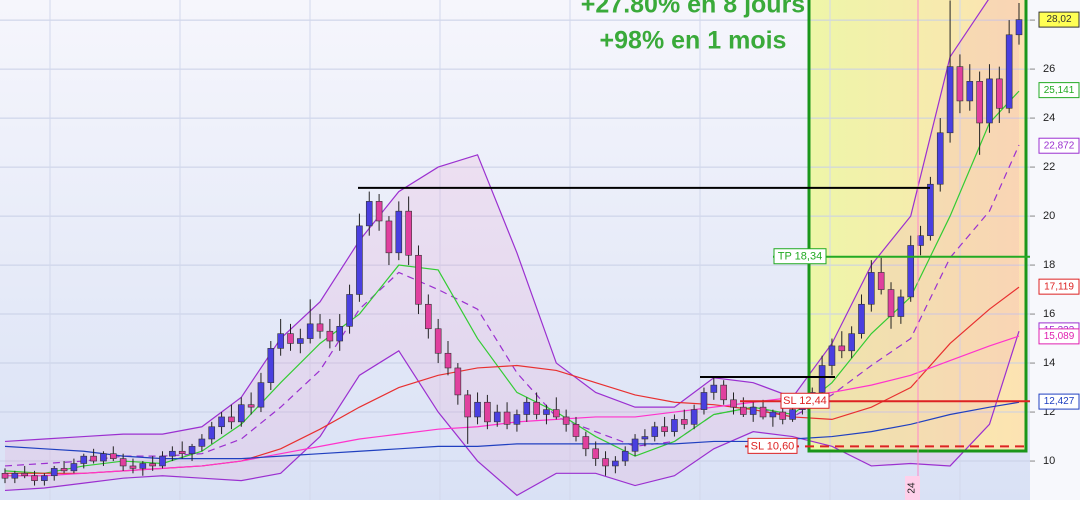  I want to click on y-tick-label: 18, so click(1049, 265).